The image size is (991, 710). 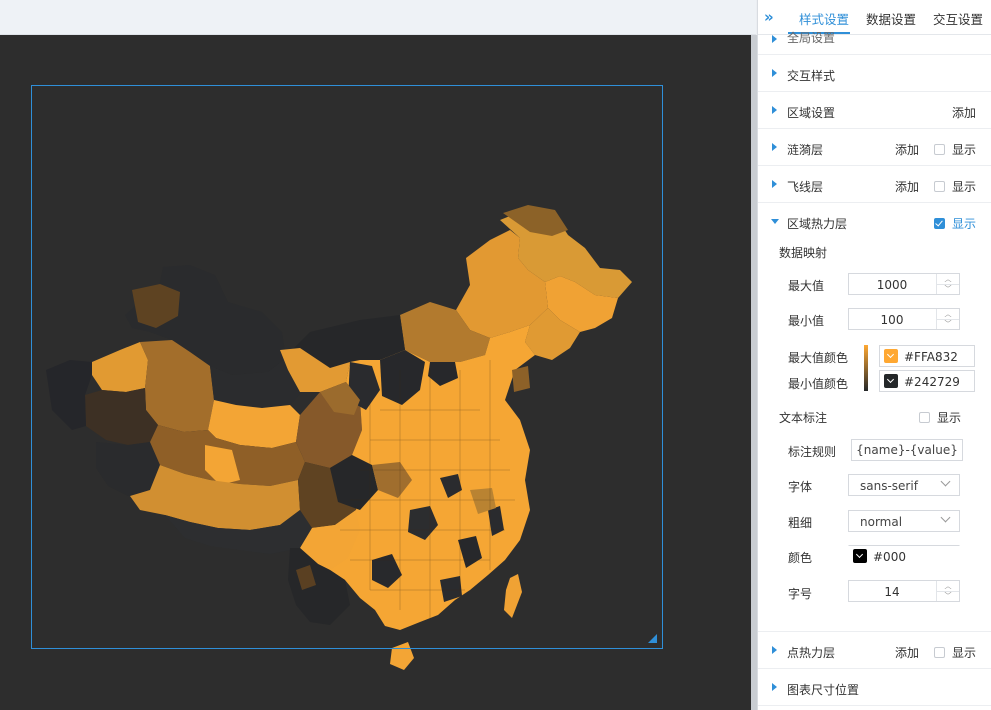 I want to click on section-title: 飞线层, so click(x=805, y=187).